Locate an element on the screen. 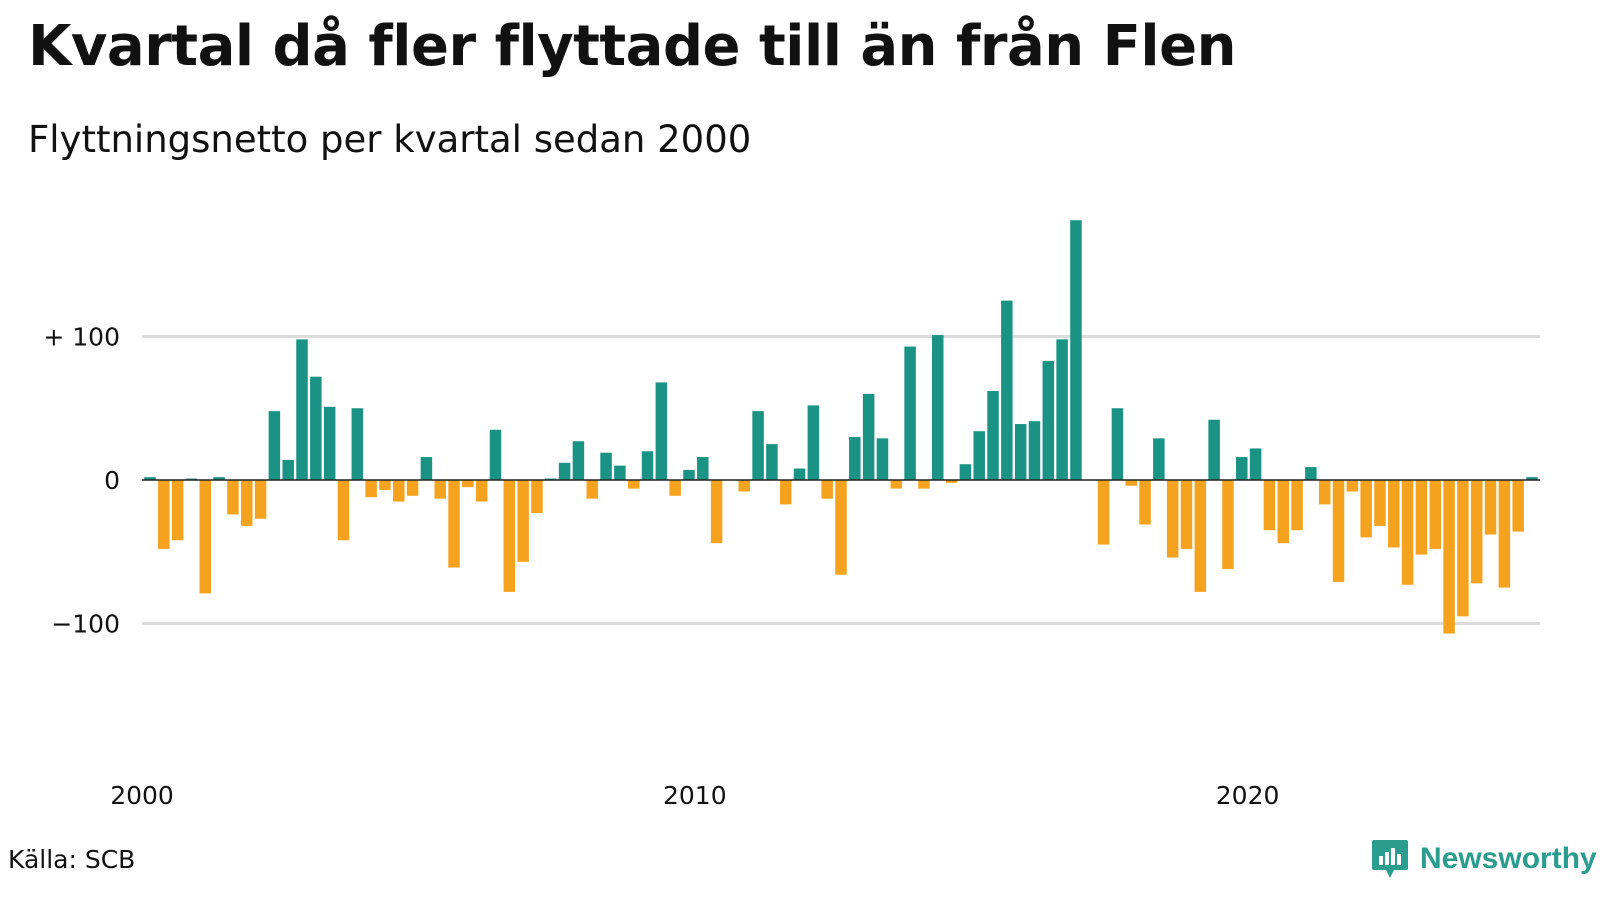 The image size is (1600, 900). brand-name: Newsworthy is located at coordinates (1508, 858).